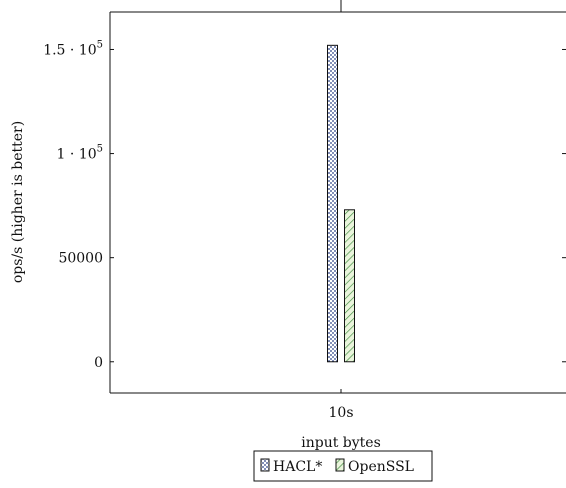 The image size is (566, 488). I want to click on y-tick-label: 50000, so click(80, 259).